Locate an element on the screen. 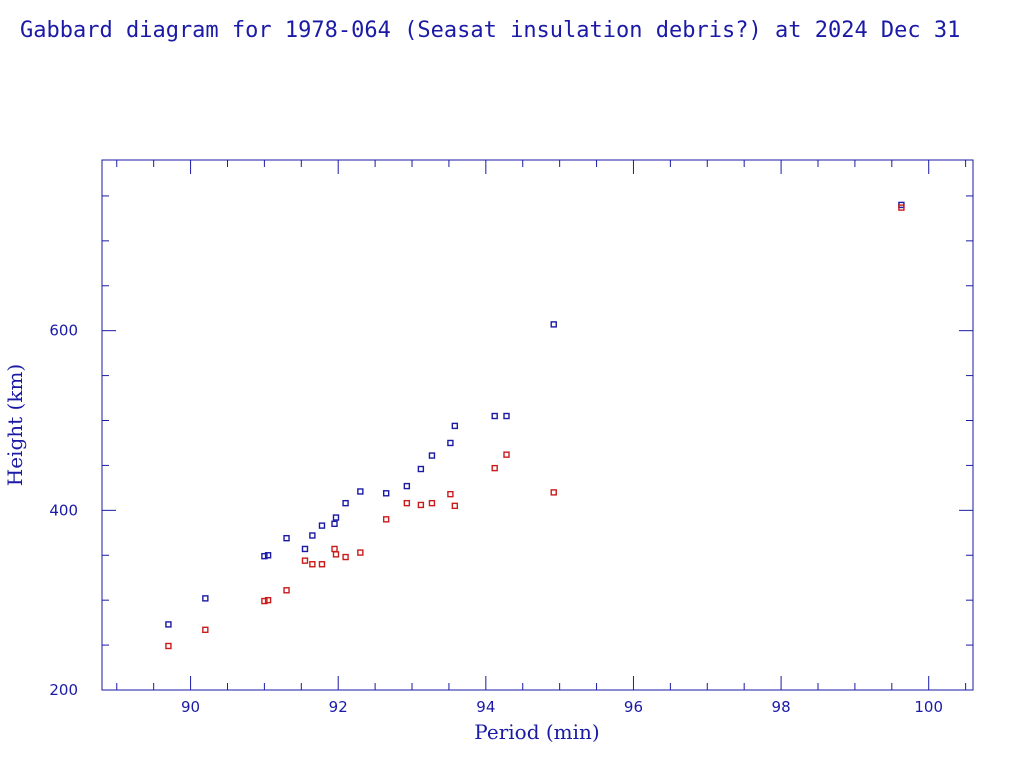 Image resolution: width=1024 pixels, height=768 pixels. y-tick-label: 200 is located at coordinates (63, 690).